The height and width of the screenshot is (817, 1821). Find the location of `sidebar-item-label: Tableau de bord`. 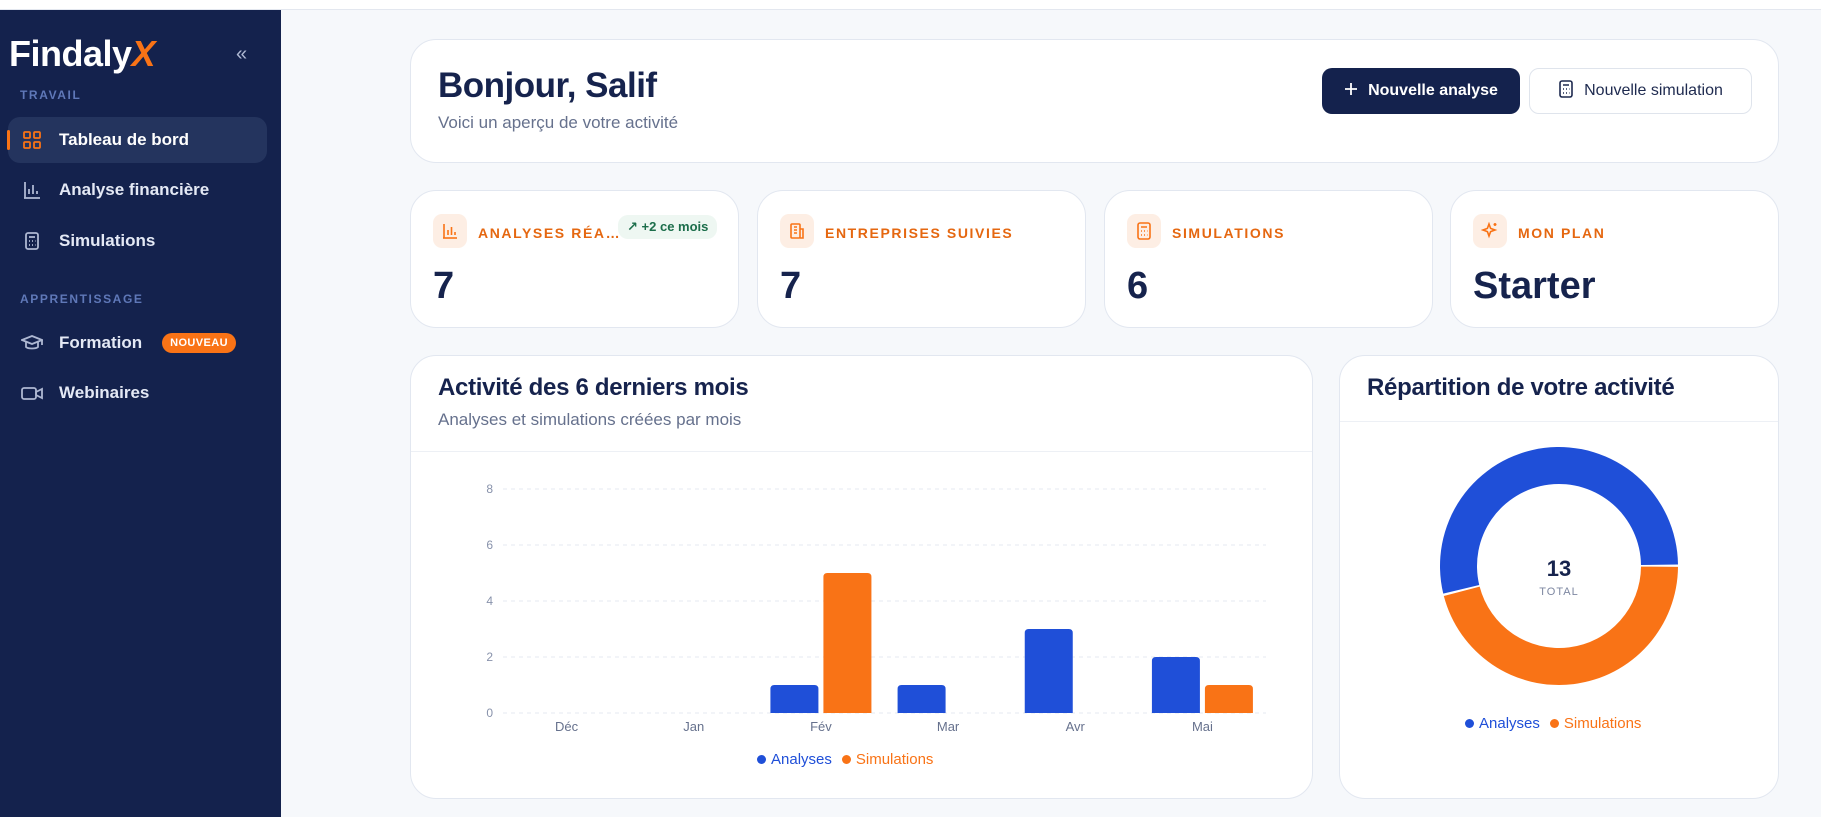

sidebar-item-label: Tableau de bord is located at coordinates (124, 139).